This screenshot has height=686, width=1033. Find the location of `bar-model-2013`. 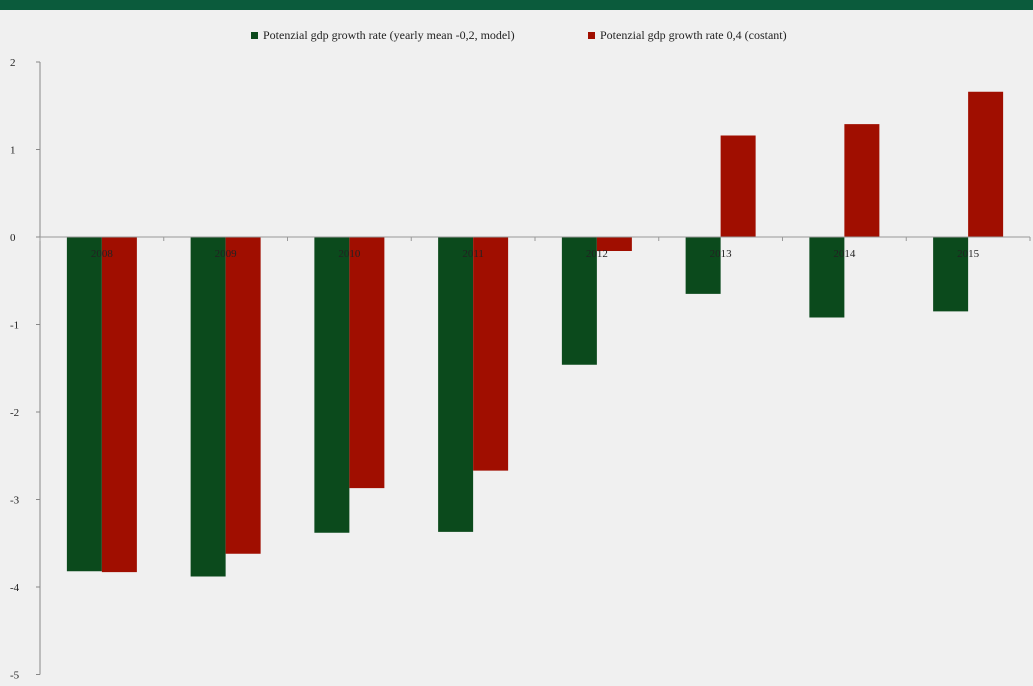

bar-model-2013 is located at coordinates (703, 265).